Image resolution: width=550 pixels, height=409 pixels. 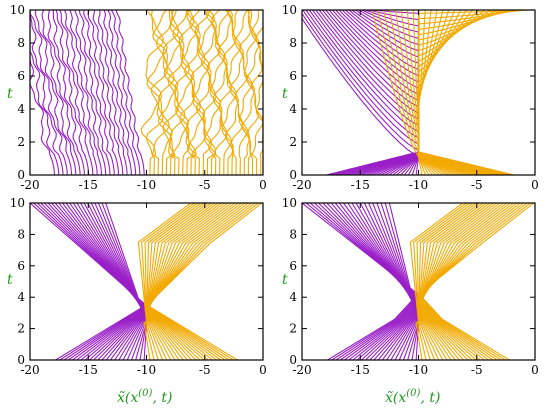 I want to click on y-tick-label: 8, so click(x=21, y=43).